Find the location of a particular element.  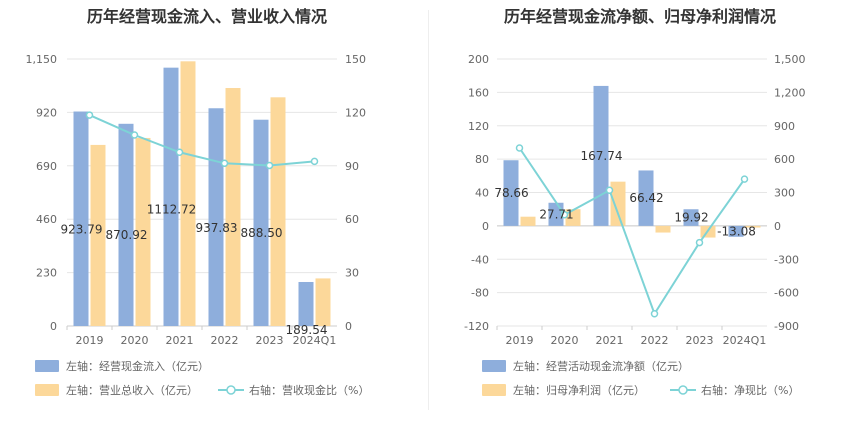

chart1-right-tick-label: 120 is located at coordinates (355, 112).